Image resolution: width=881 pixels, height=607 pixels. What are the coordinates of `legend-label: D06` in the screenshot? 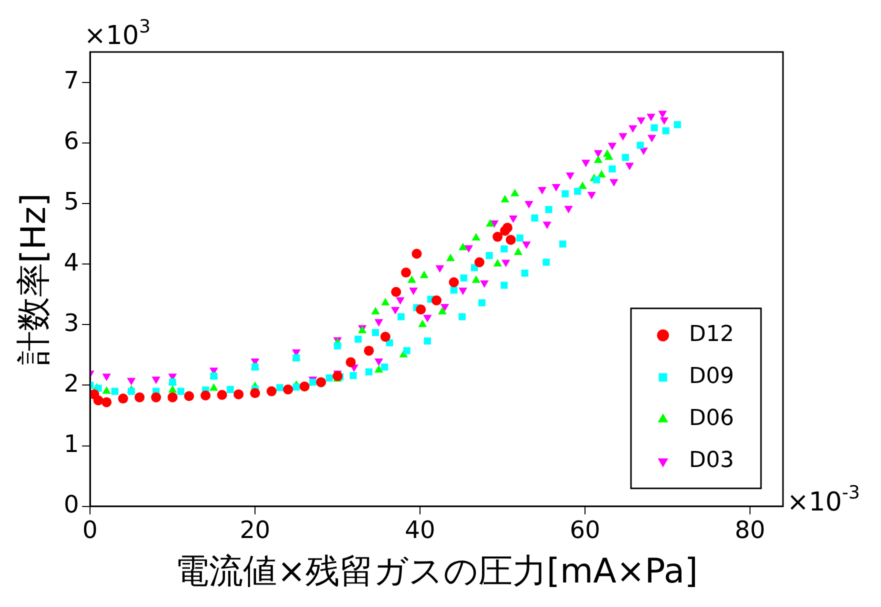 It's located at (711, 419).